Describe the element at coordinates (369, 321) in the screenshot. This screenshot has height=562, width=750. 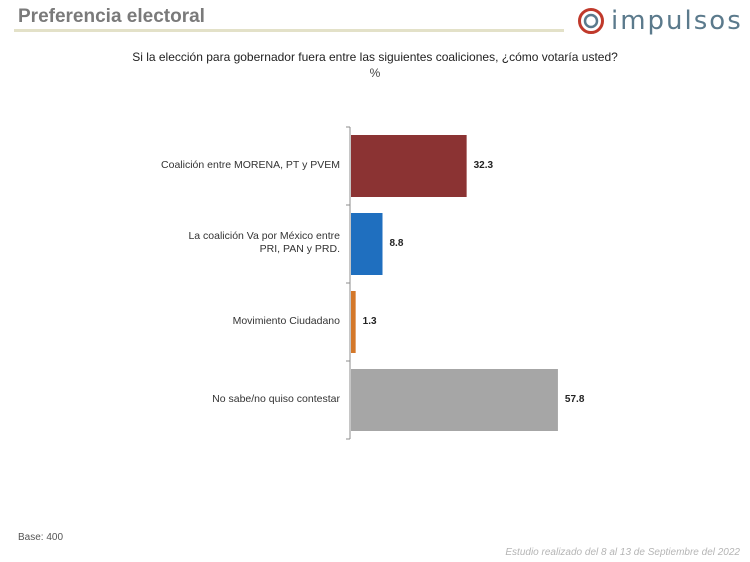
I see `bar-value-label: 1.3` at that location.